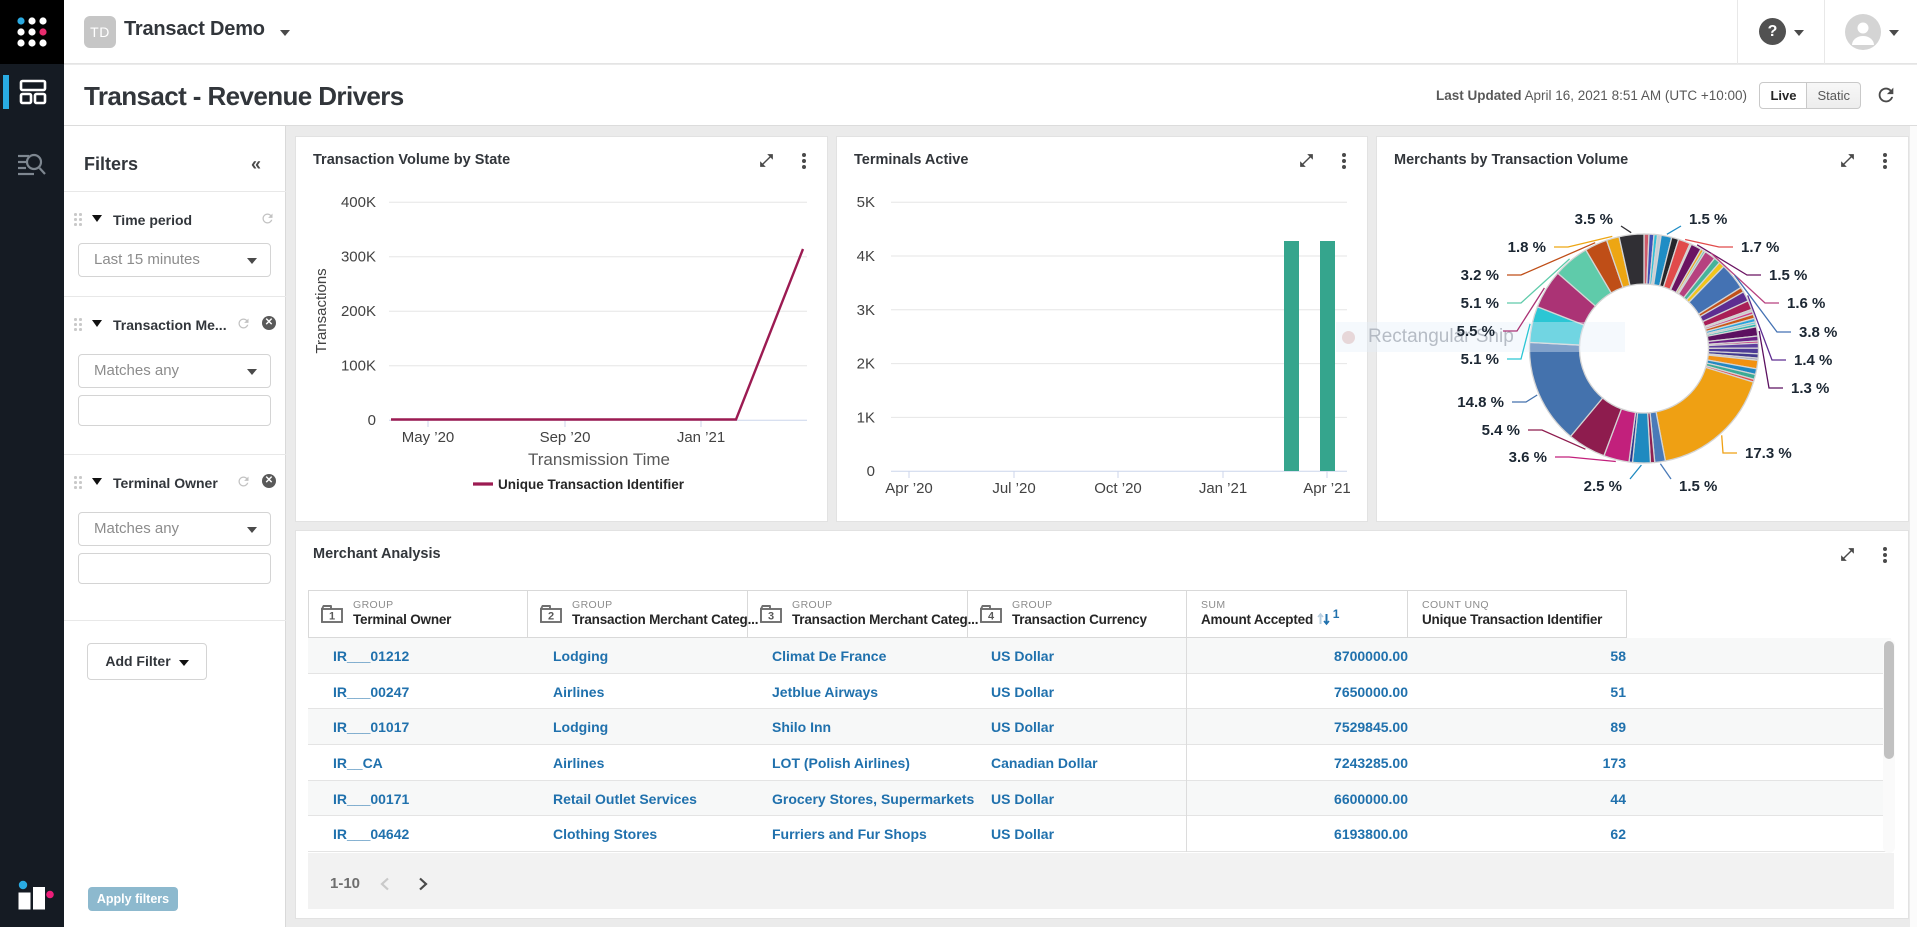 This screenshot has height=927, width=1917. What do you see at coordinates (1813, 360) in the screenshot?
I see `svg-text: 1.4 %` at bounding box center [1813, 360].